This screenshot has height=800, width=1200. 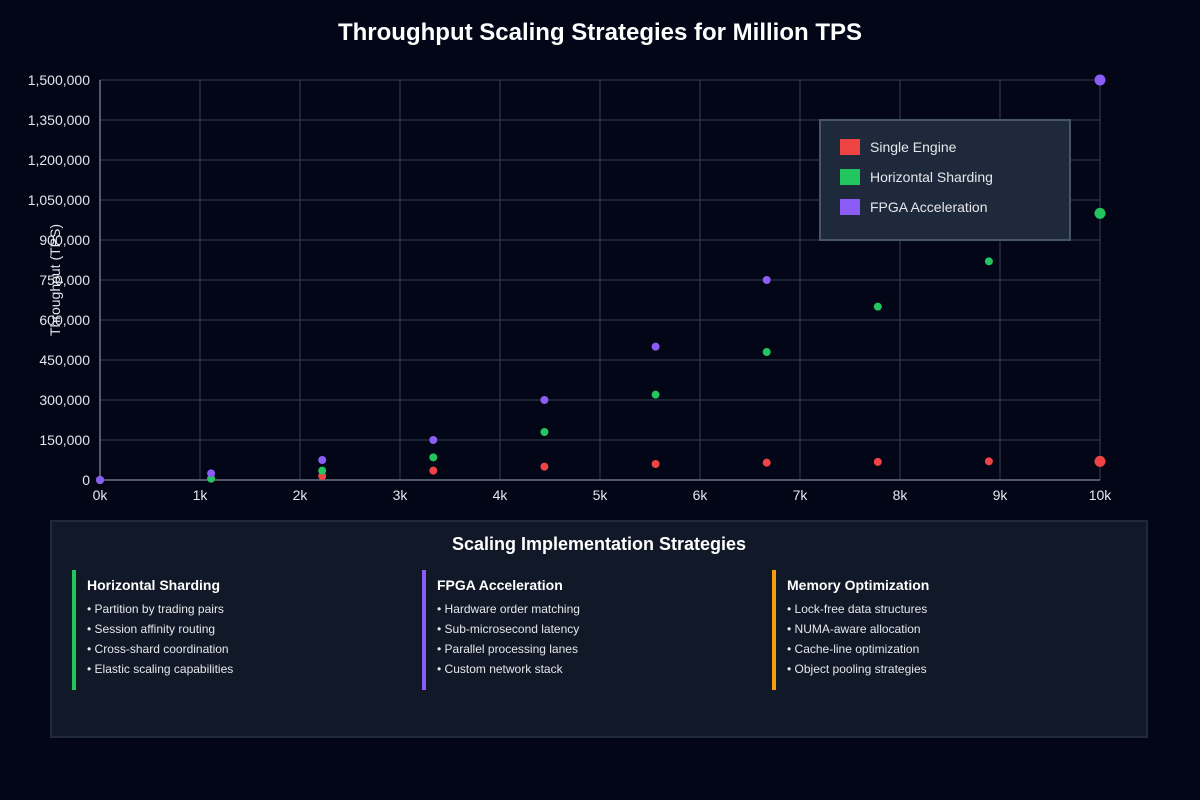 I want to click on strategy-item: • Session affinity routing, so click(x=151, y=629).